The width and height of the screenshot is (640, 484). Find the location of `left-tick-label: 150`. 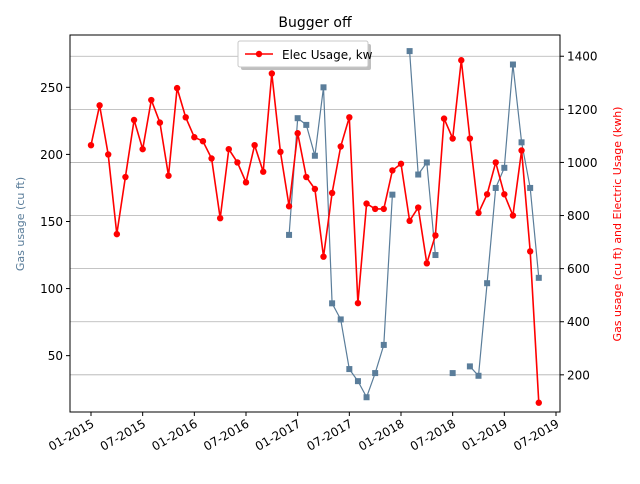

left-tick-label: 150 is located at coordinates (51, 222).